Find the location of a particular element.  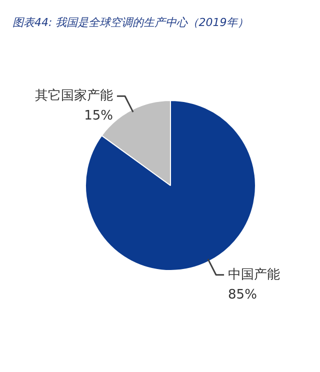

slice-label: 其它国家产能 is located at coordinates (73, 96).